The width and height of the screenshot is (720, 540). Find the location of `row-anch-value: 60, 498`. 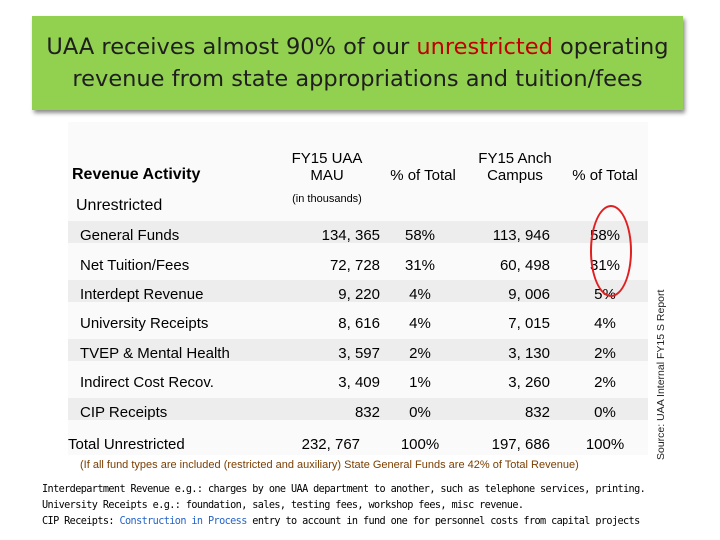

row-anch-value: 60, 498 is located at coordinates (524, 265).